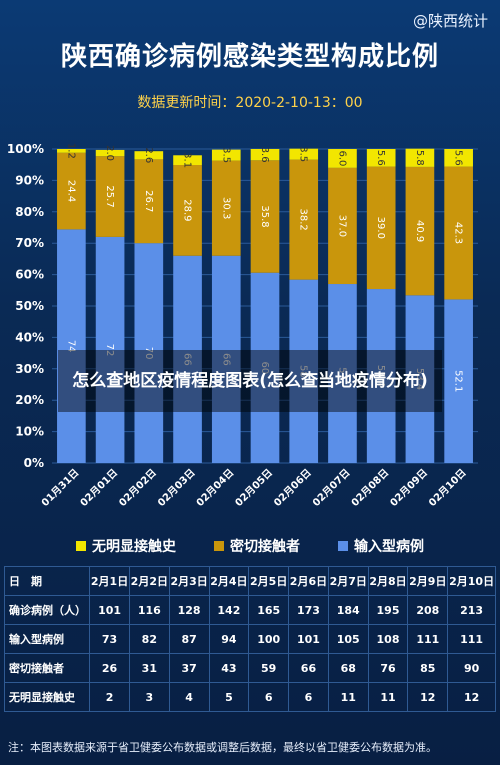 Image resolution: width=500 pixels, height=765 pixels. I want to click on data-label: 58, so click(303, 371).